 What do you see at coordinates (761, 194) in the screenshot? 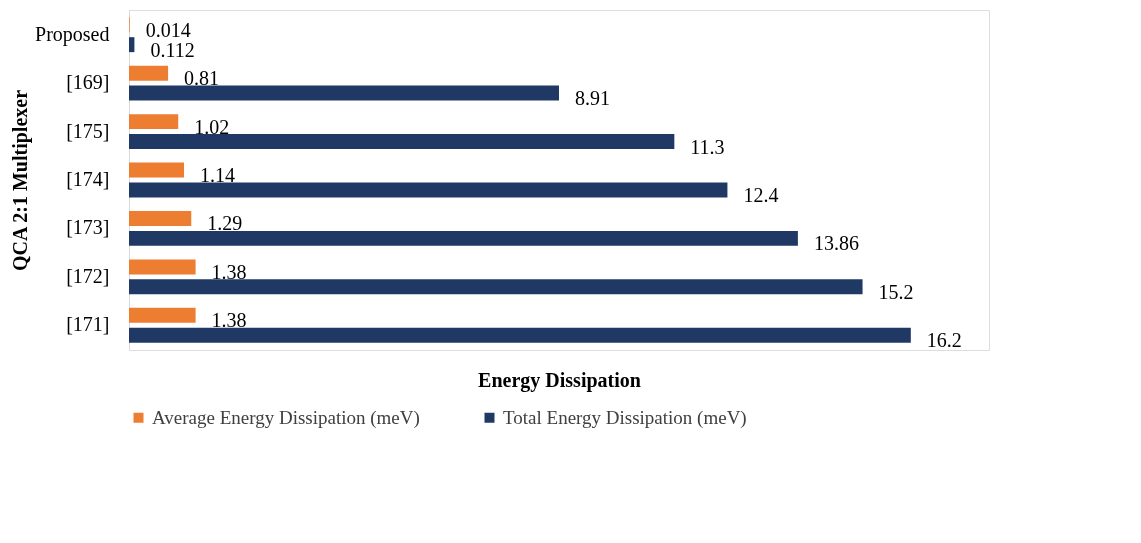
I see `data-label: 12.4` at bounding box center [761, 194].